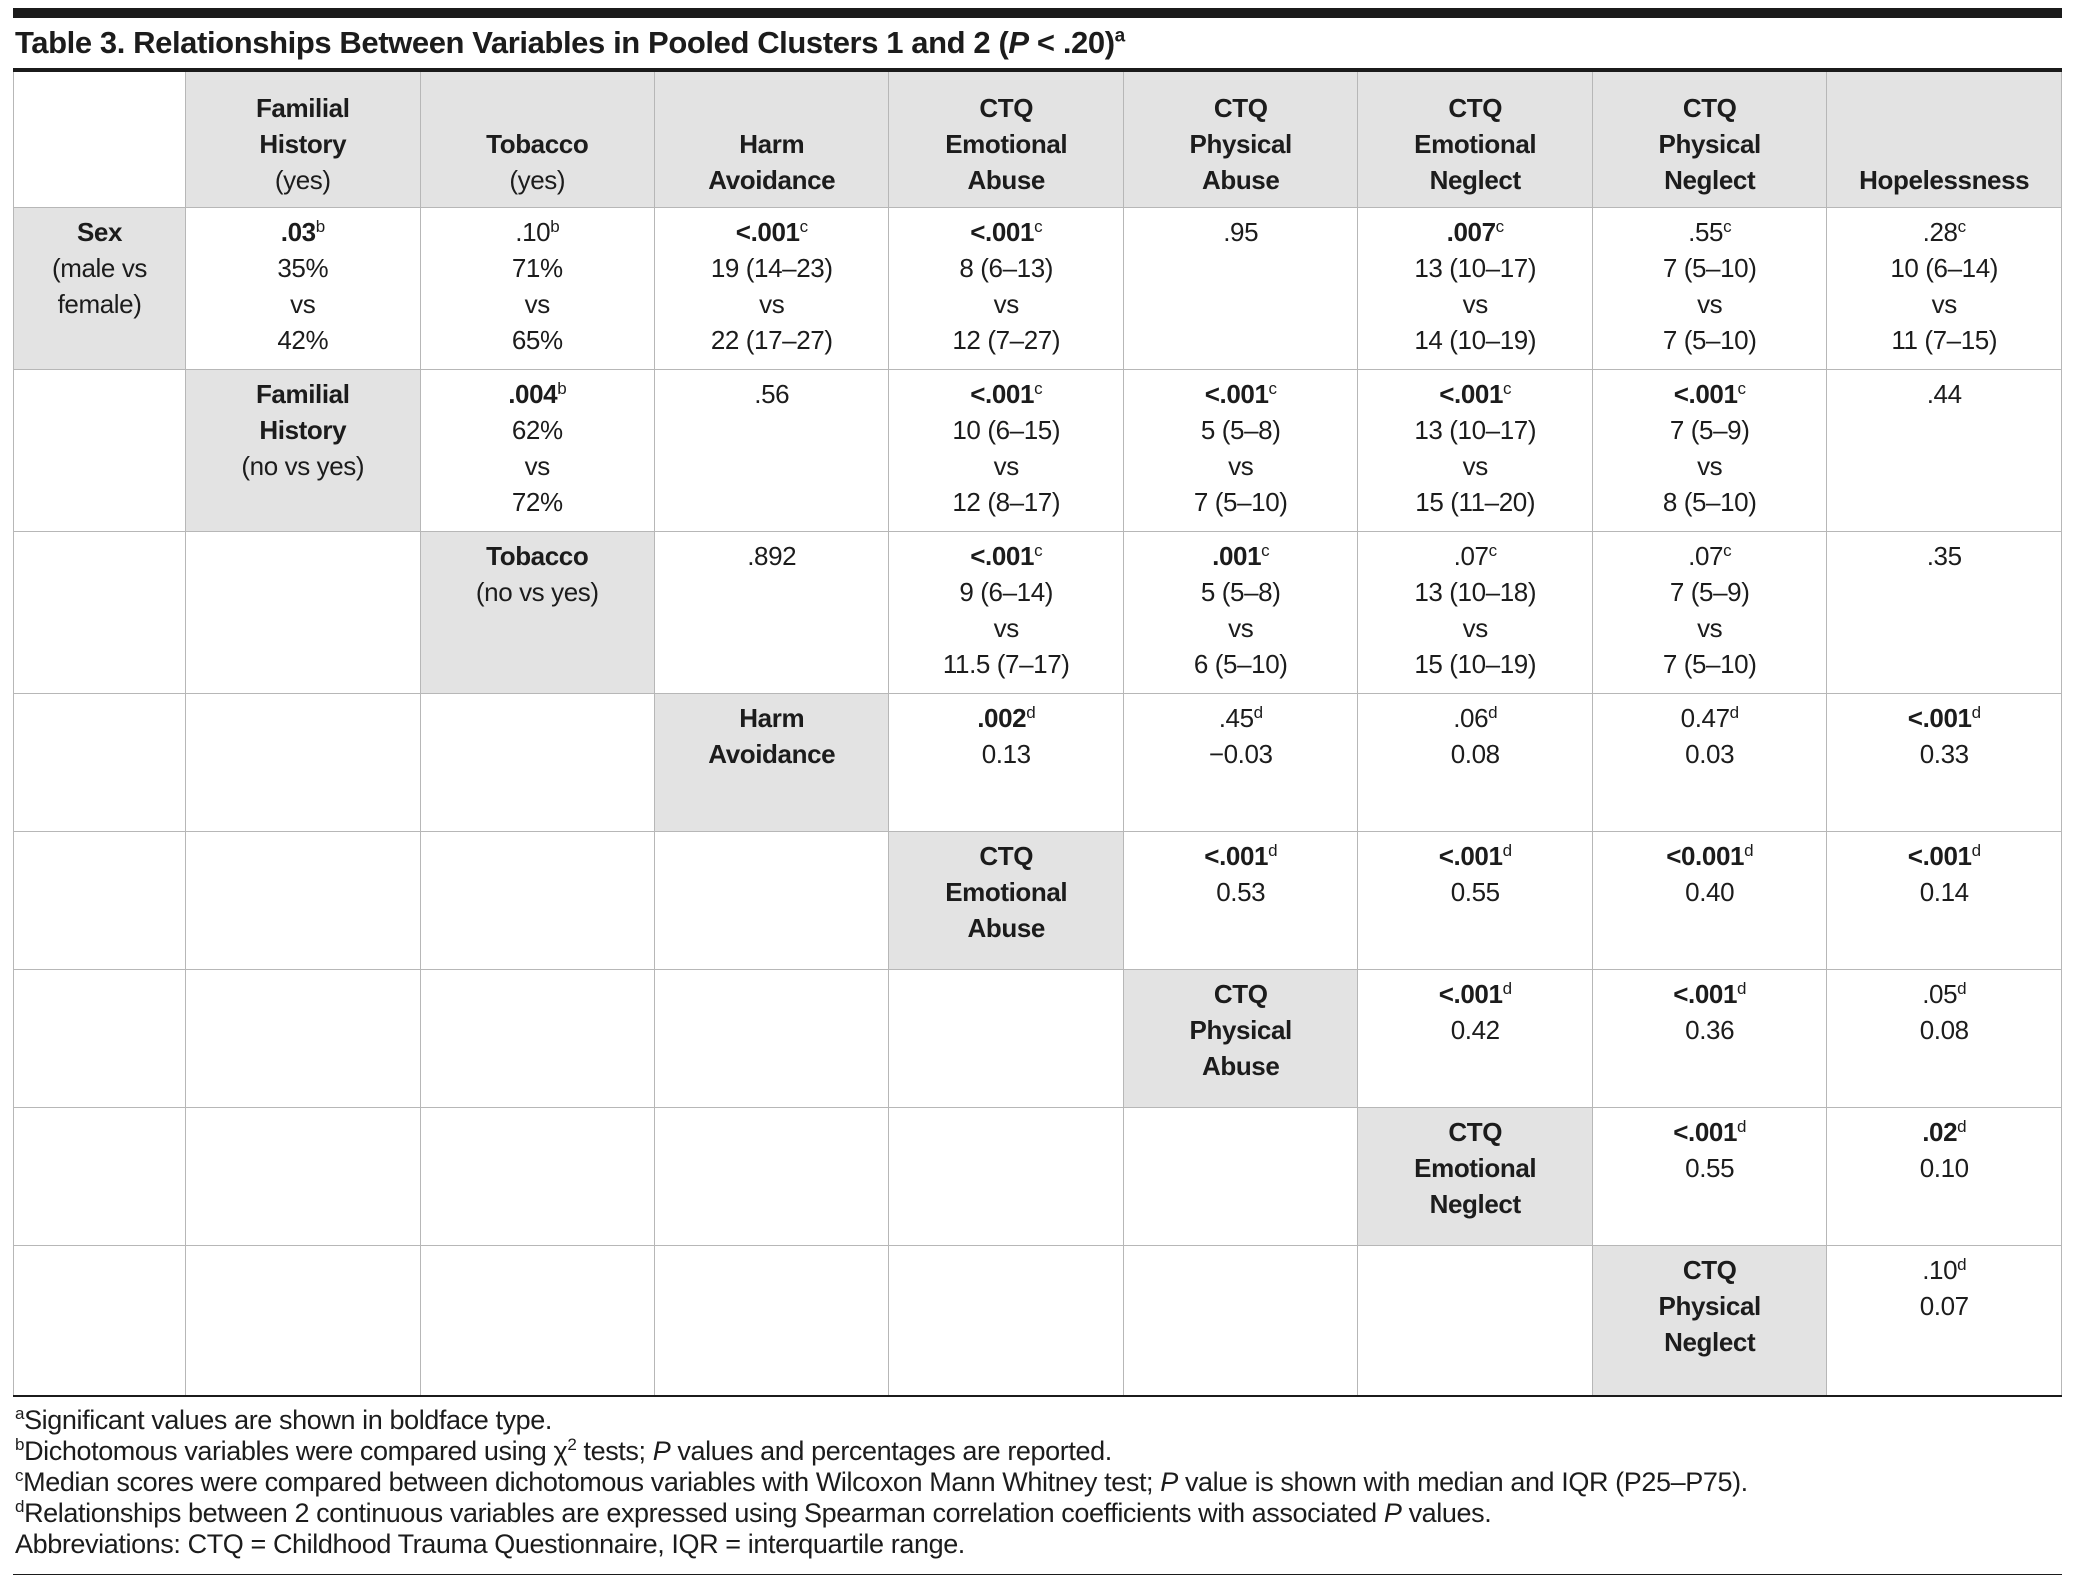  What do you see at coordinates (1475, 591) in the screenshot?
I see `cell-line: 13 (10–18)` at bounding box center [1475, 591].